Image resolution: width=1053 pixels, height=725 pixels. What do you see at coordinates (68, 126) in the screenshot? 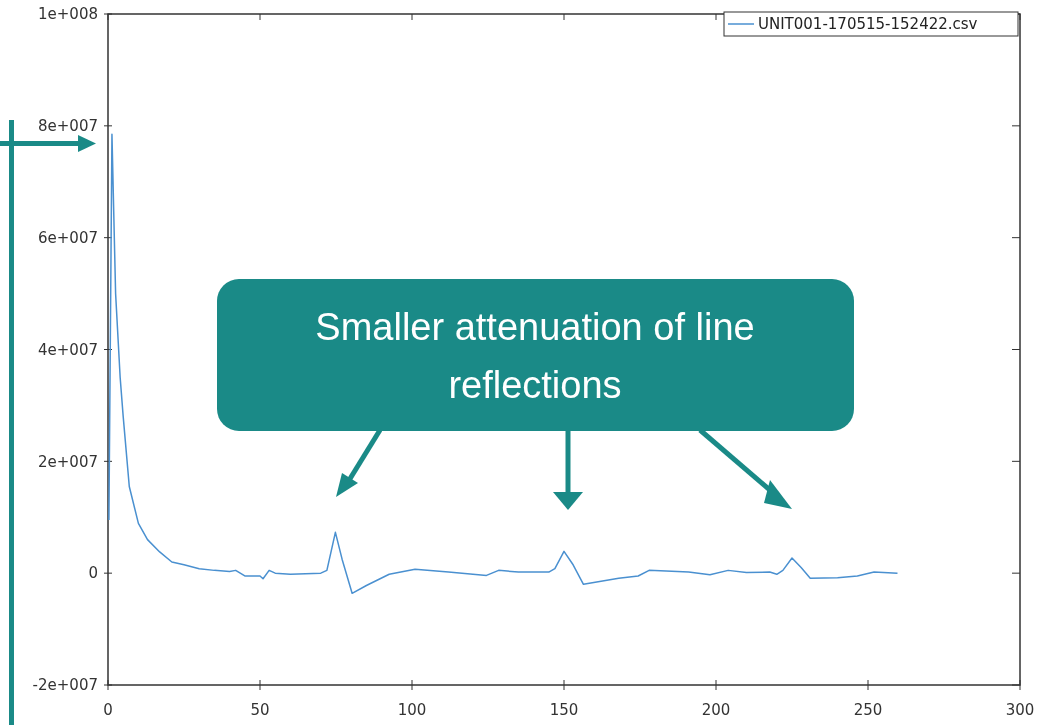
I see `y-tick-label: 8e+007` at bounding box center [68, 126].